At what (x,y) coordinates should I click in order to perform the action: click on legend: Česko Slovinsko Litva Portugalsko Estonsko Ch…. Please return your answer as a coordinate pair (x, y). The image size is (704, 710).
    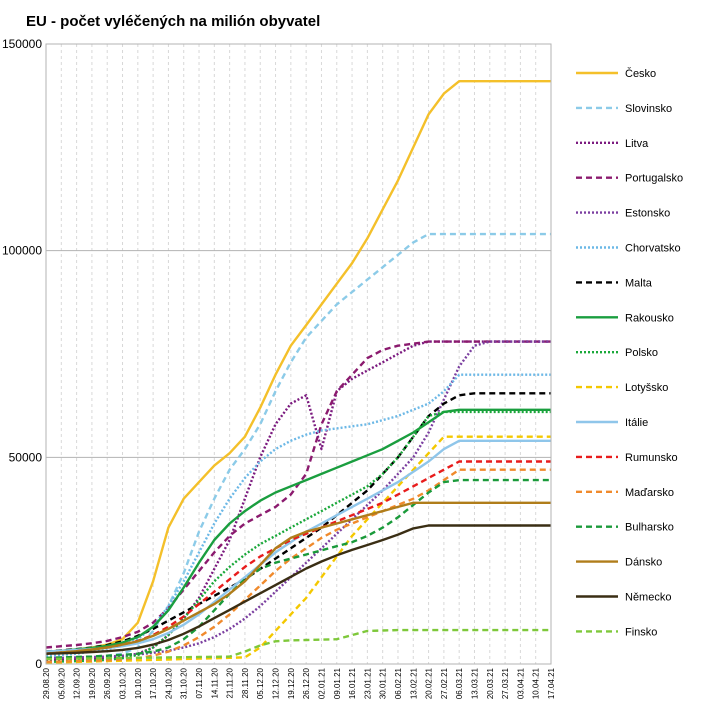
    Looking at the image, I should click on (629, 352).